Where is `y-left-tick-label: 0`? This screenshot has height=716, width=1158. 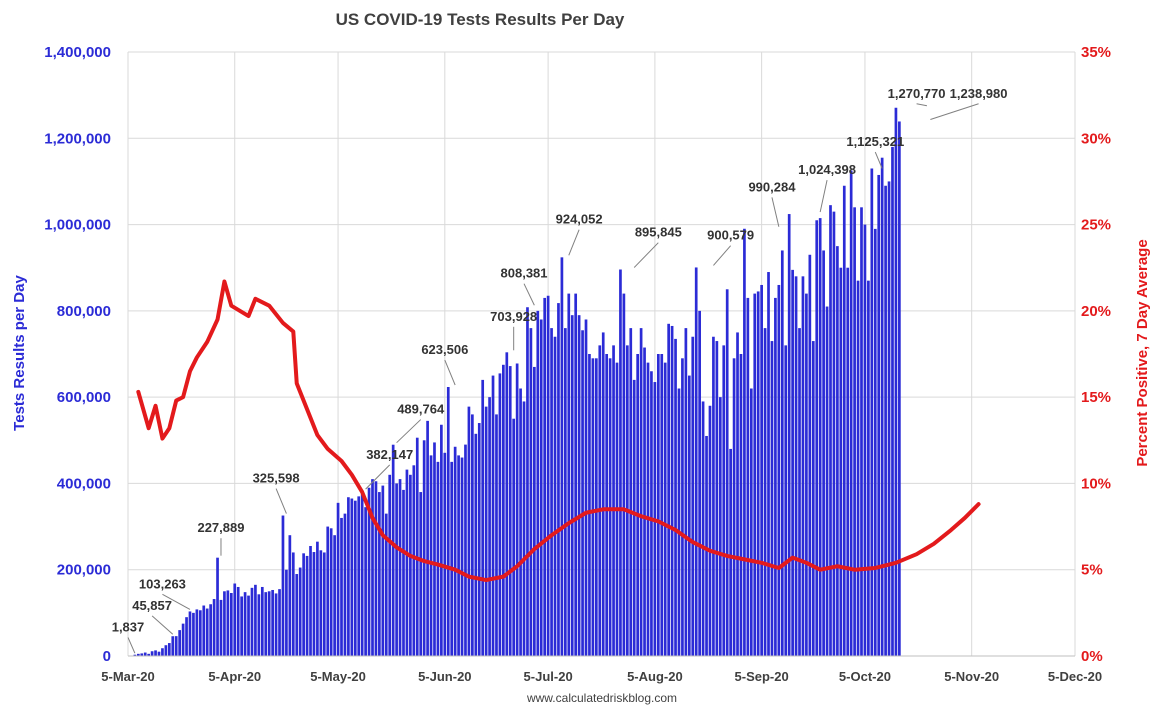
y-left-tick-label: 0 is located at coordinates (107, 656).